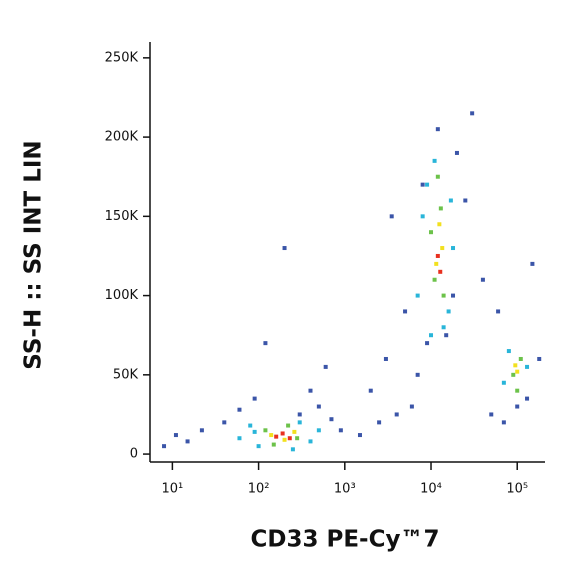  I want to click on x-tick-label: 10¹, so click(173, 489).